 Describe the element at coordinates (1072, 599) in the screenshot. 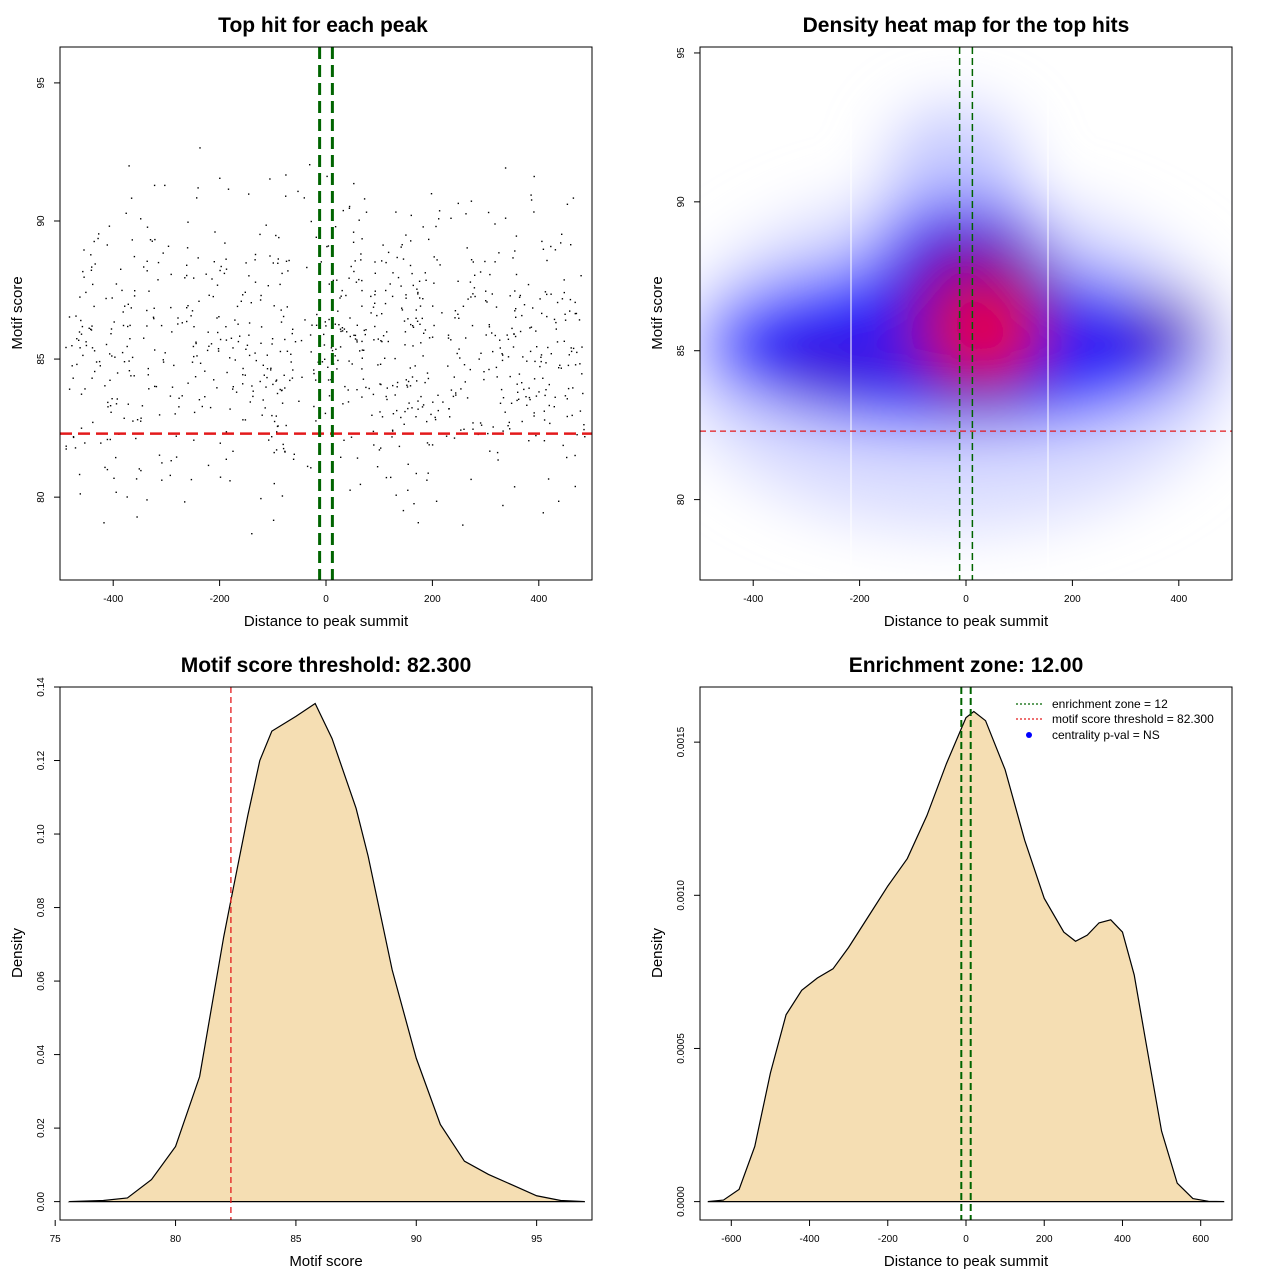

I see `heatmap-x-tick-label: 200` at that location.